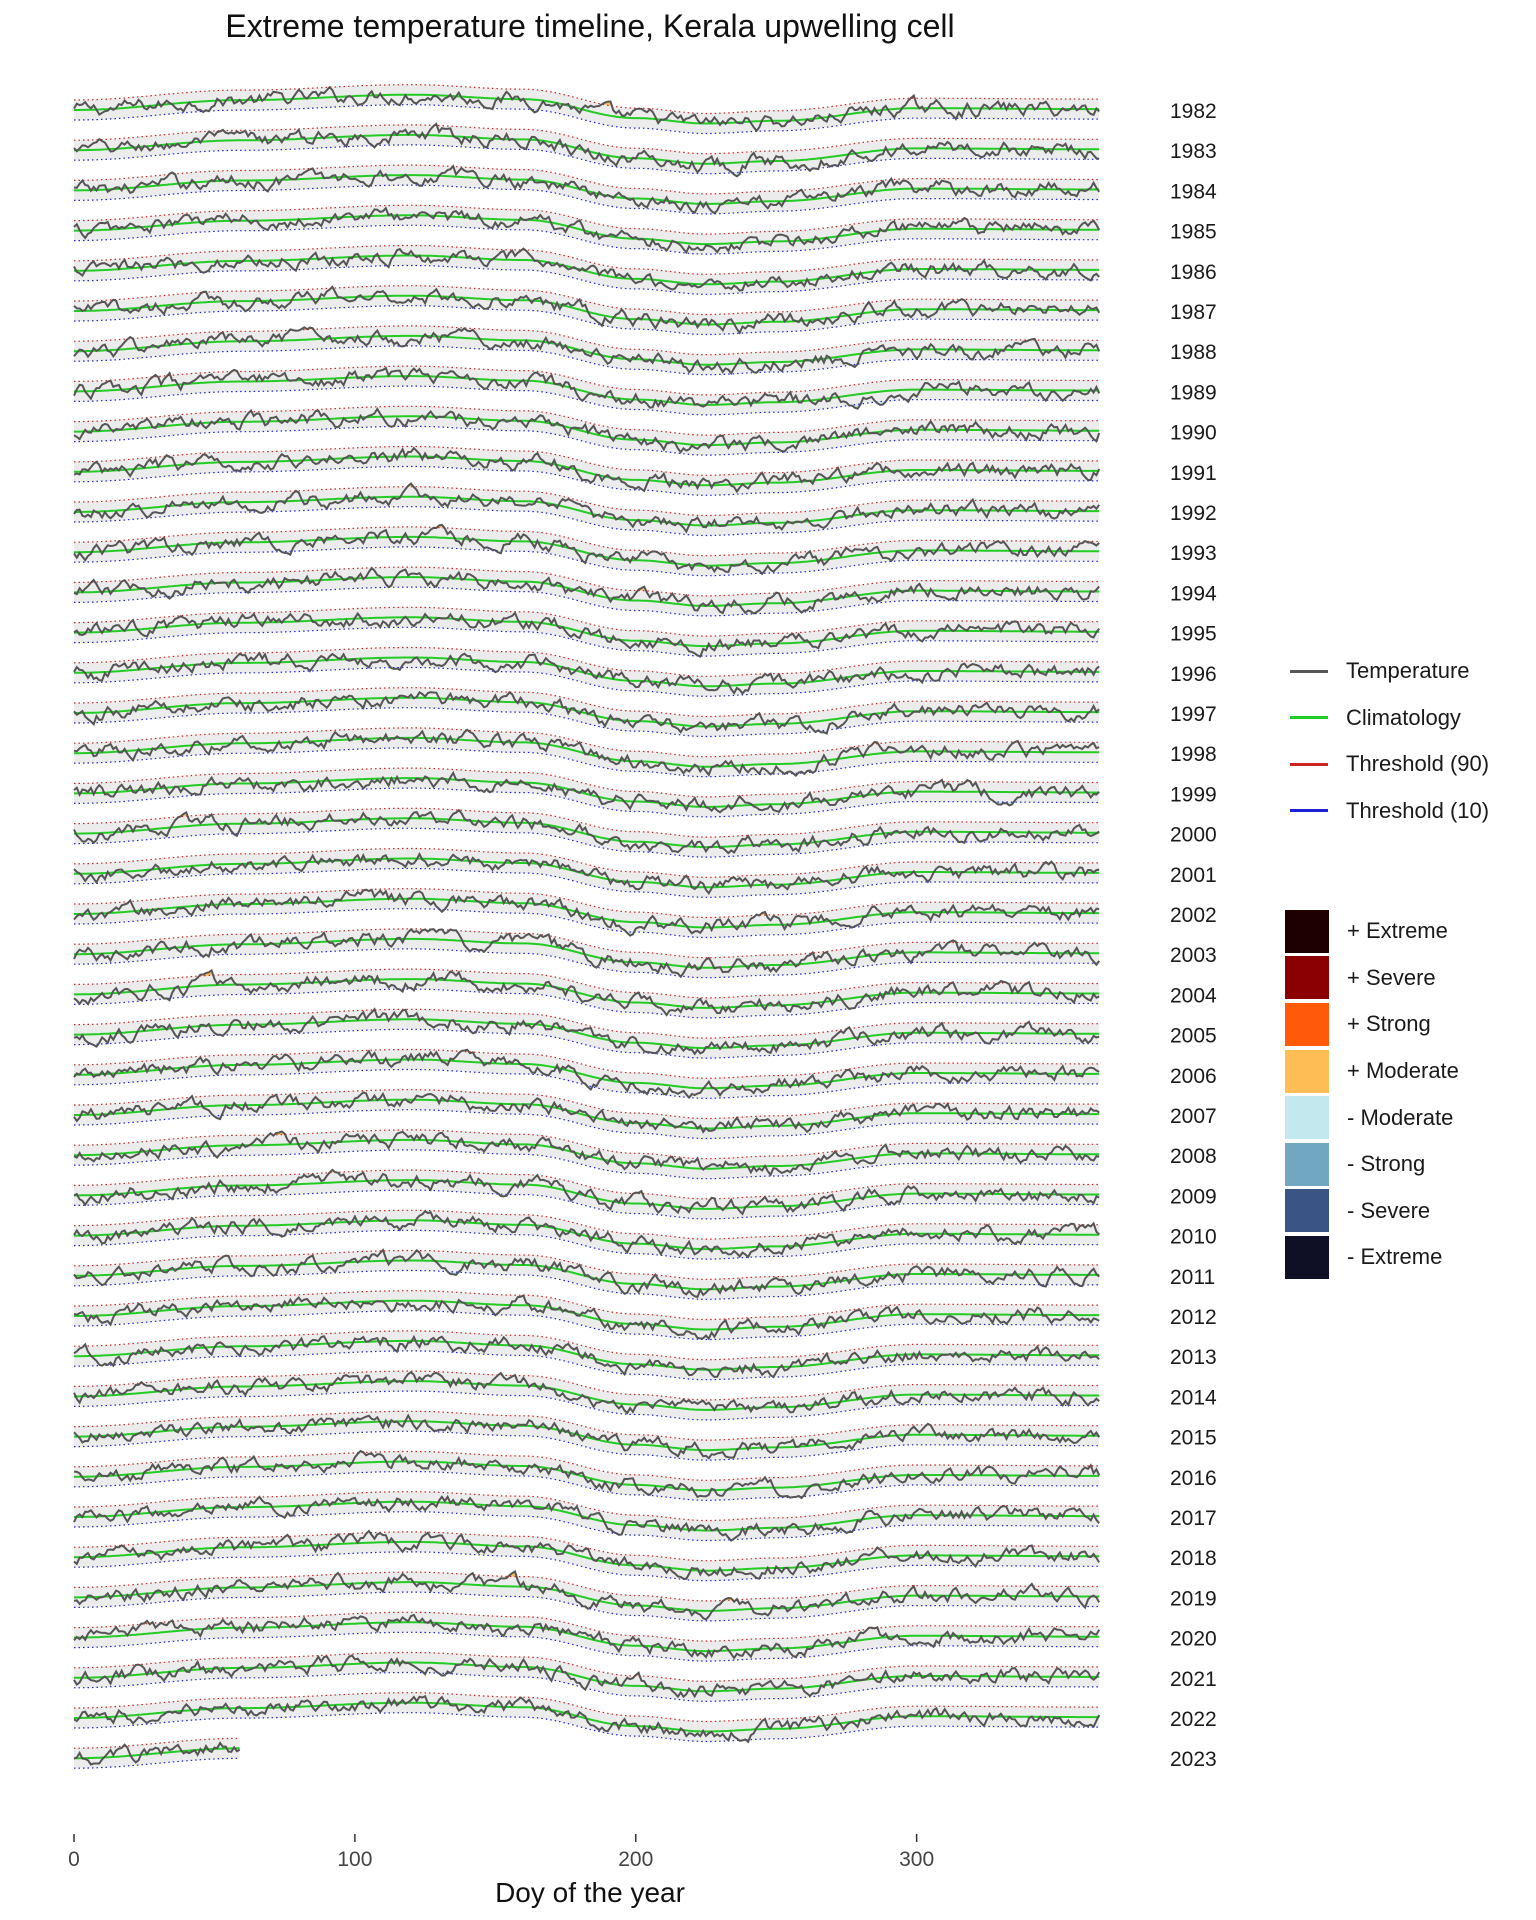 The width and height of the screenshot is (1536, 1920). Describe the element at coordinates (1193, 714) in the screenshot. I see `year-label: 1997` at that location.